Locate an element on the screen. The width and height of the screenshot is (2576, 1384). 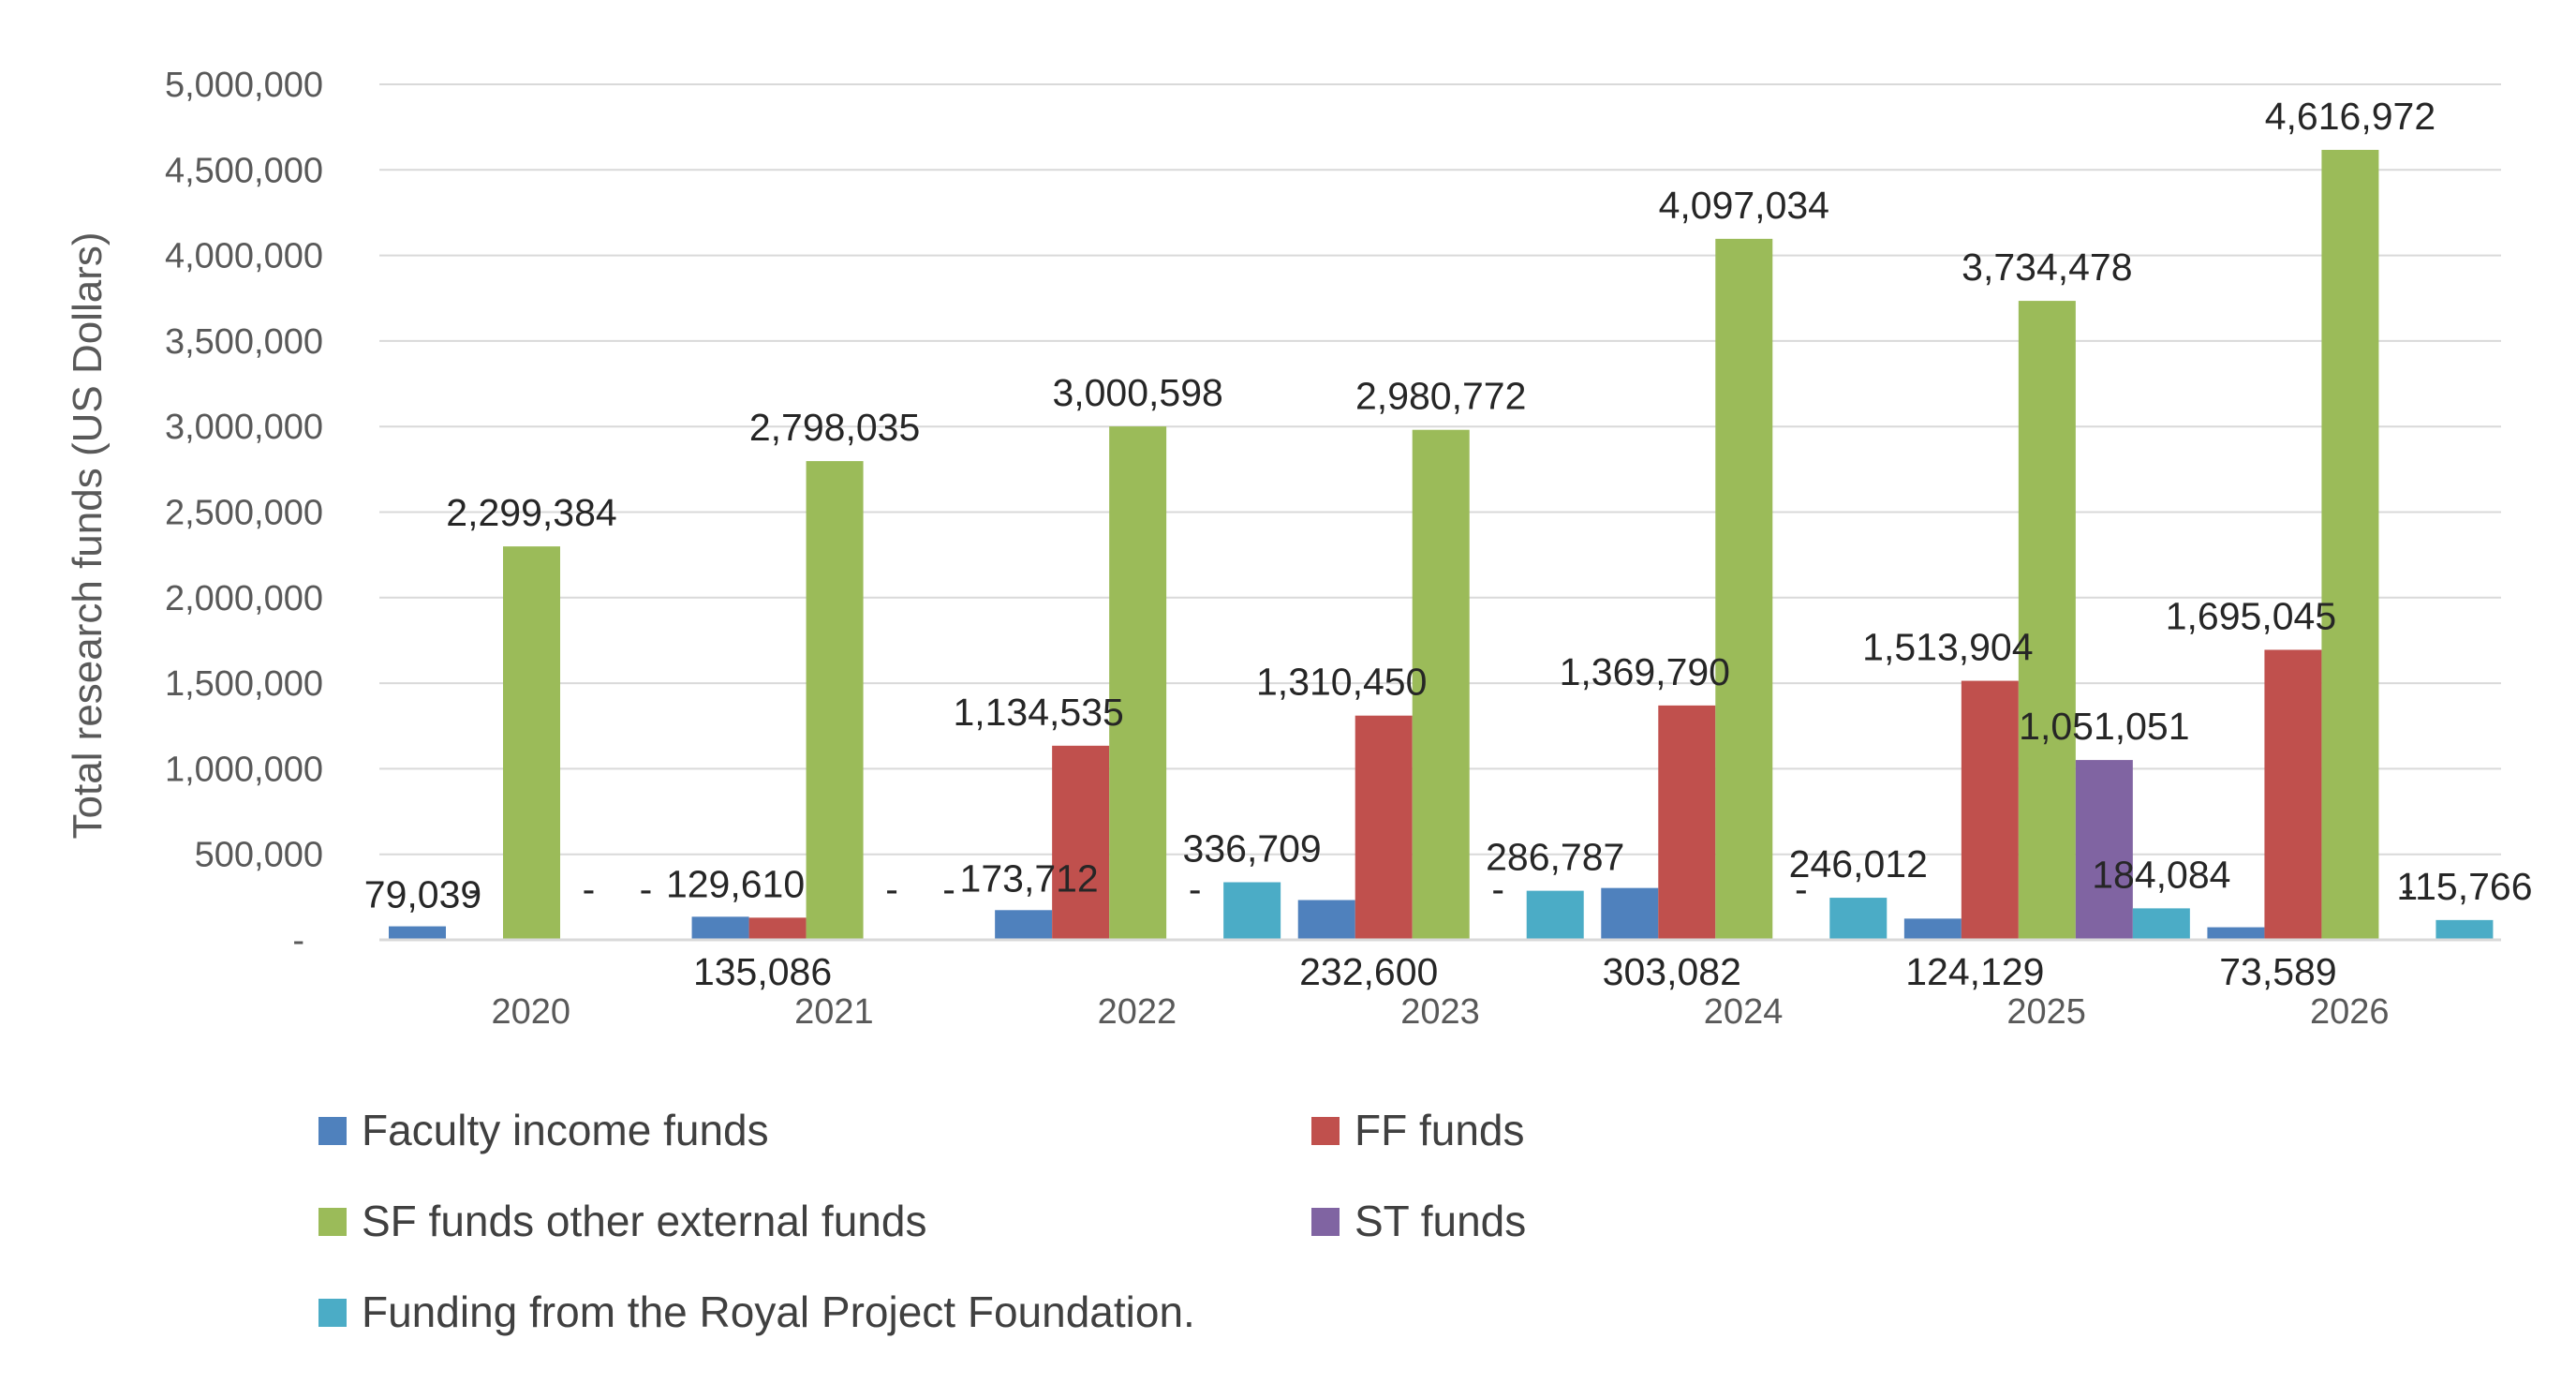
data-label: 2,980,772 is located at coordinates (1440, 396).